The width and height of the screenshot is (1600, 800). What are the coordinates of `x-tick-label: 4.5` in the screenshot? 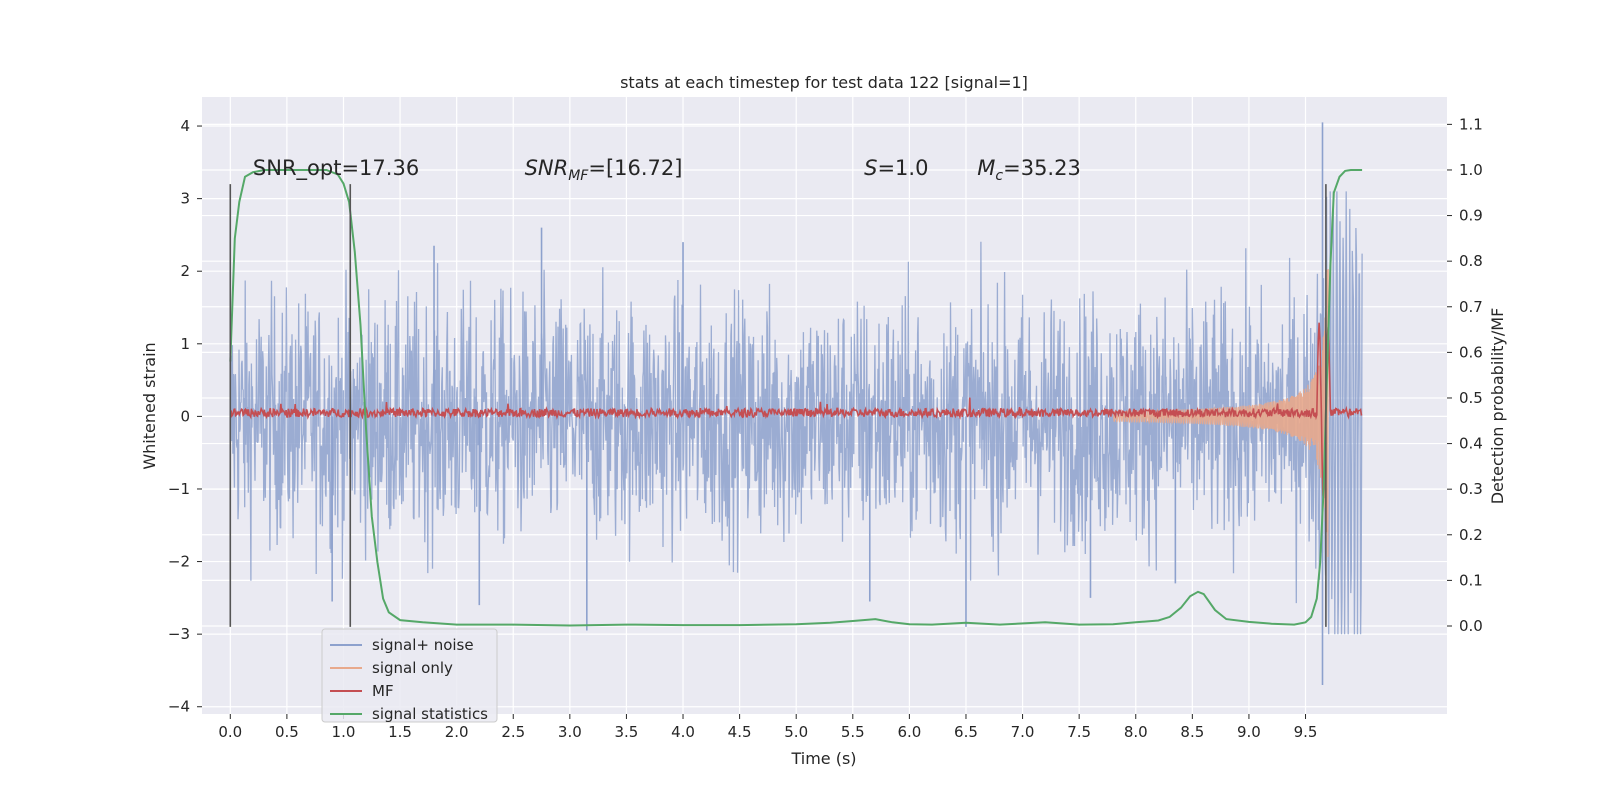 It's located at (740, 732).